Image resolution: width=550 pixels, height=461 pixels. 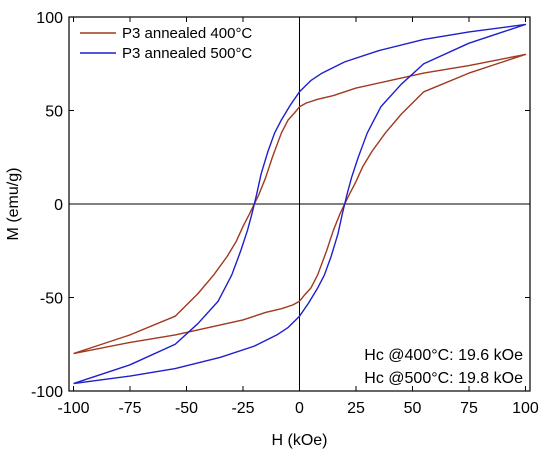 What do you see at coordinates (58, 205) in the screenshot?
I see `y-tick-label: 0` at bounding box center [58, 205].